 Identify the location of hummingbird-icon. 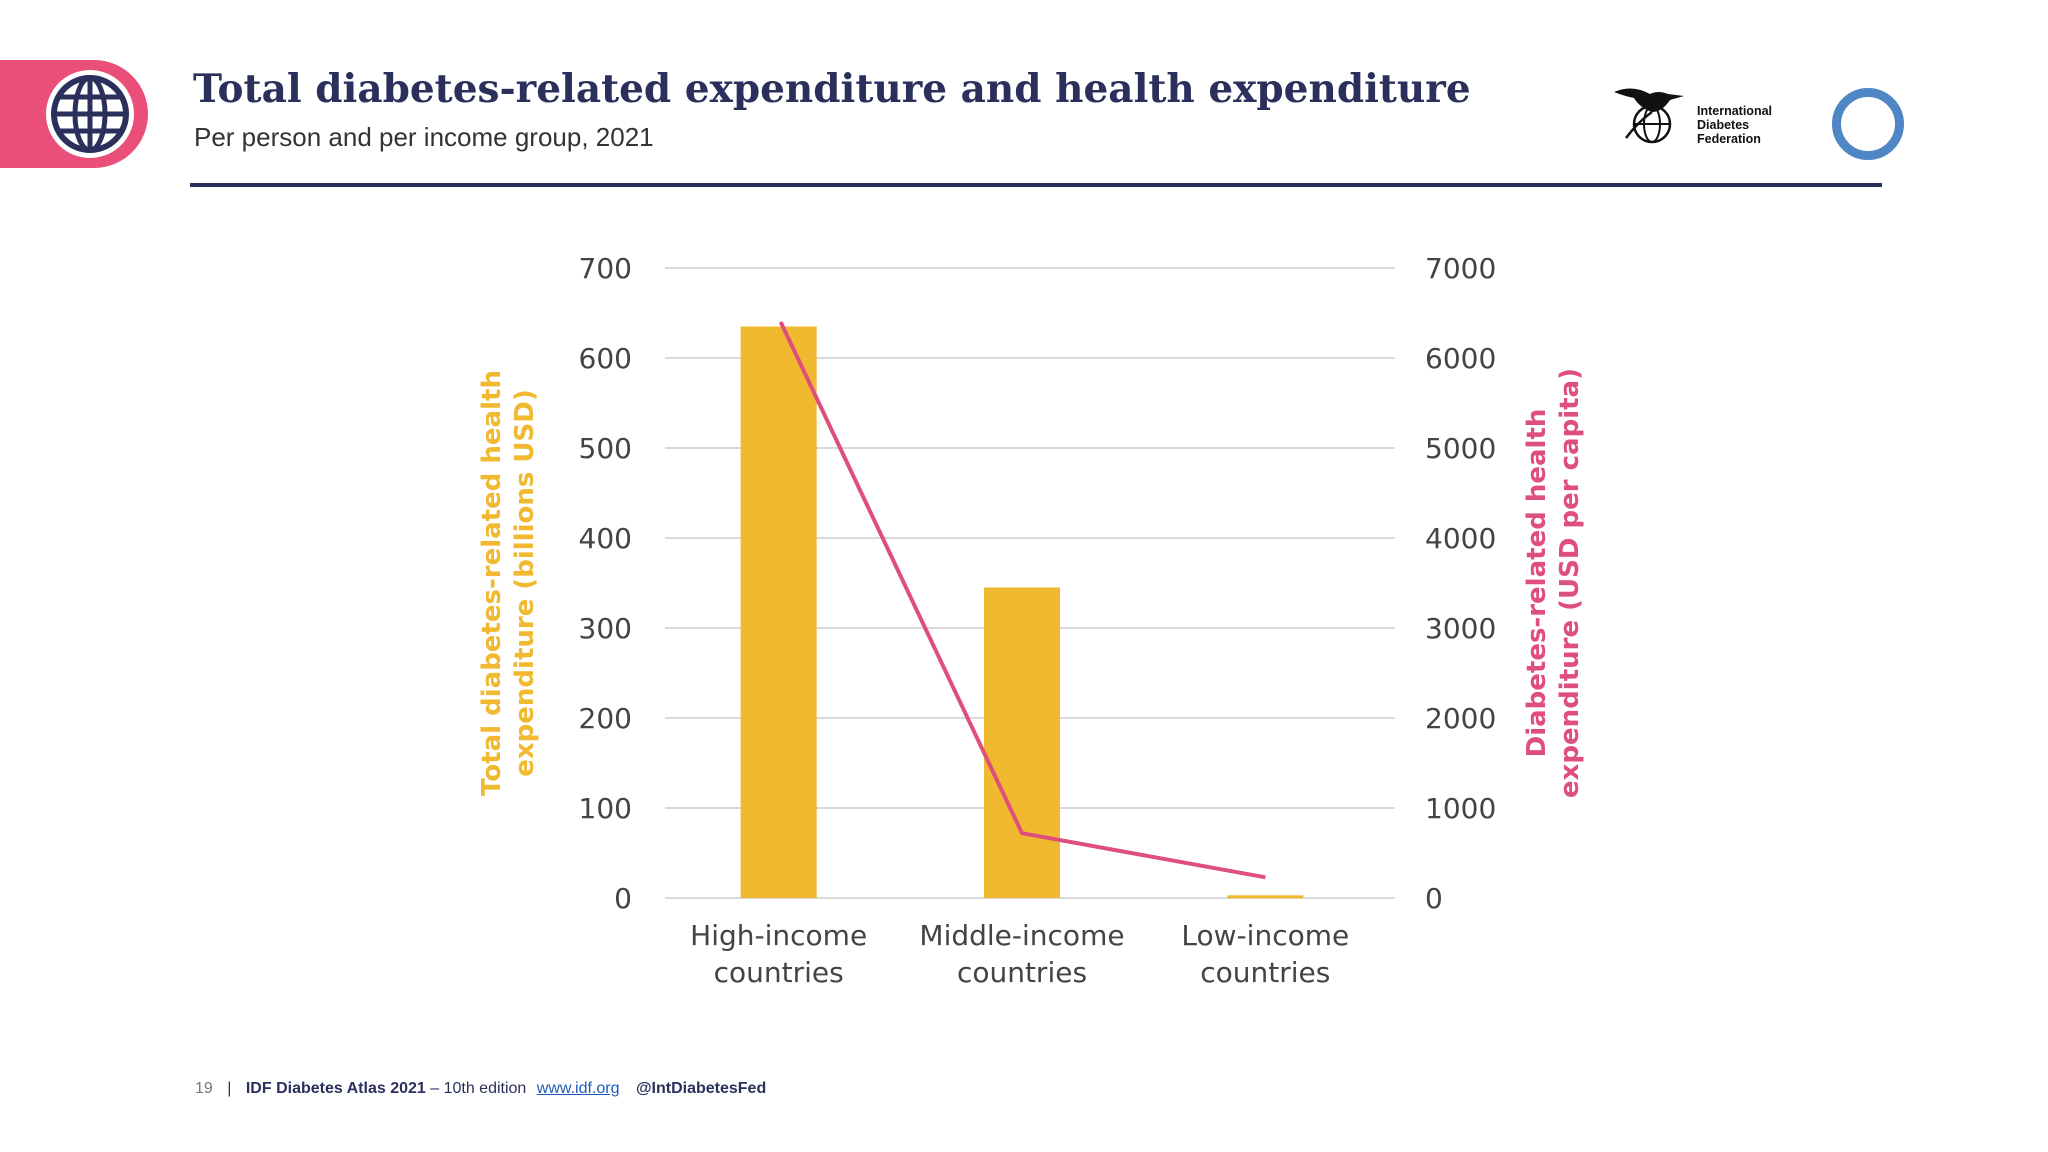
(1649, 116).